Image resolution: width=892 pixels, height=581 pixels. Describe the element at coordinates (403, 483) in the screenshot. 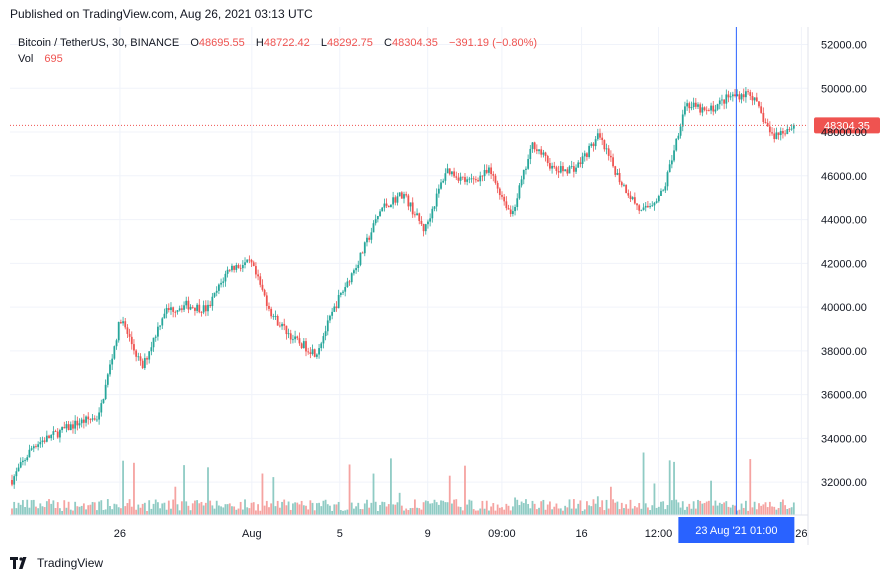

I see `volume-bars` at that location.